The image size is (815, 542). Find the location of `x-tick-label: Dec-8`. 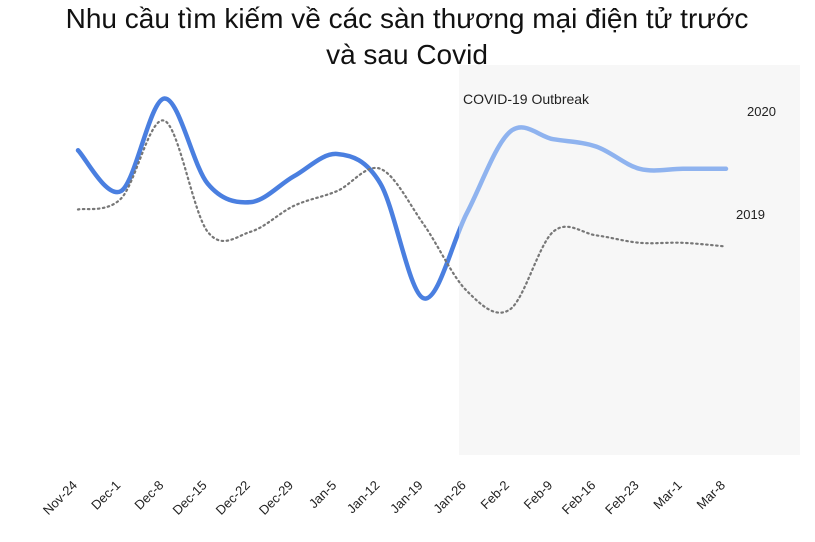

x-tick-label: Dec-8 is located at coordinates (148, 495).